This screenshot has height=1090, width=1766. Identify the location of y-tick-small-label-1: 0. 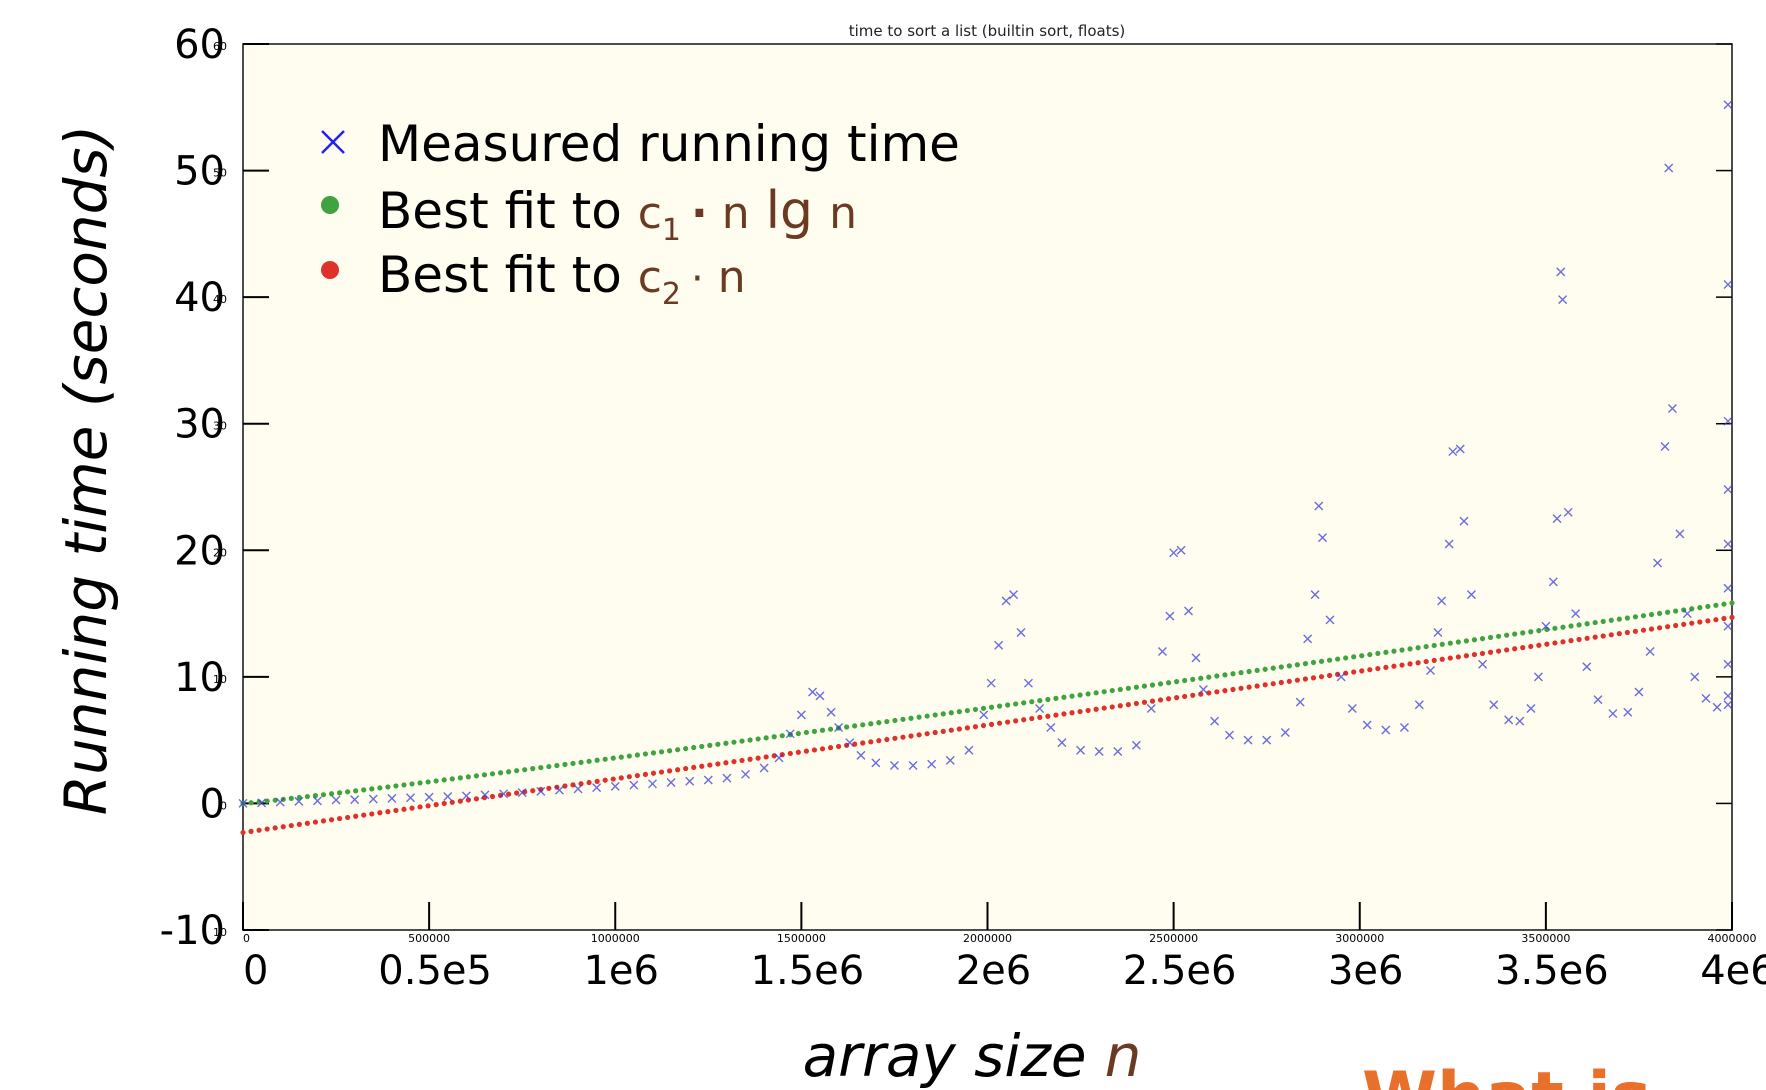
(223, 805).